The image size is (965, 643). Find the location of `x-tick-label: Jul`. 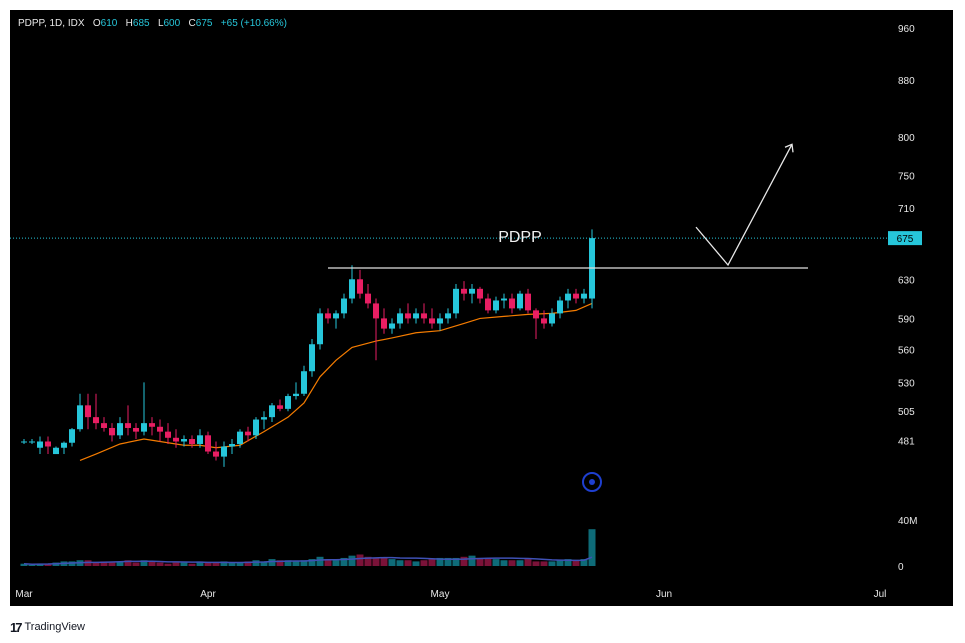

x-tick-label: Jul is located at coordinates (880, 594).